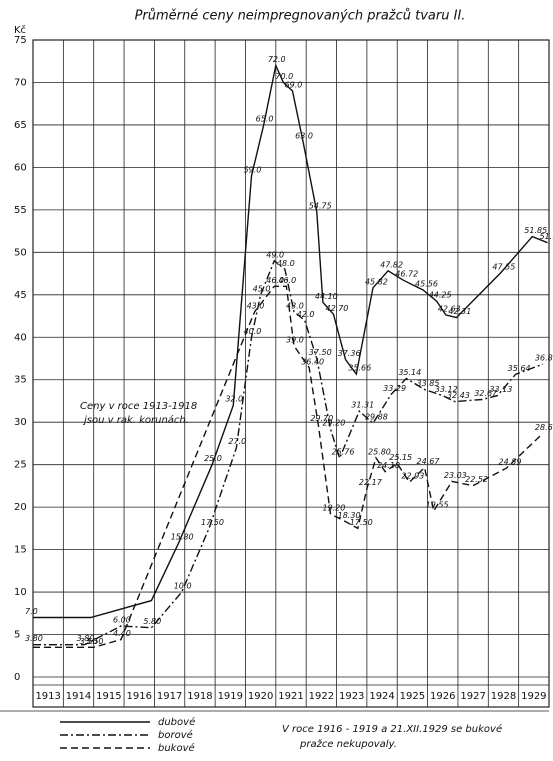 This screenshot has height=761, width=553. I want to click on data-label: 29.70, so click(321, 418).